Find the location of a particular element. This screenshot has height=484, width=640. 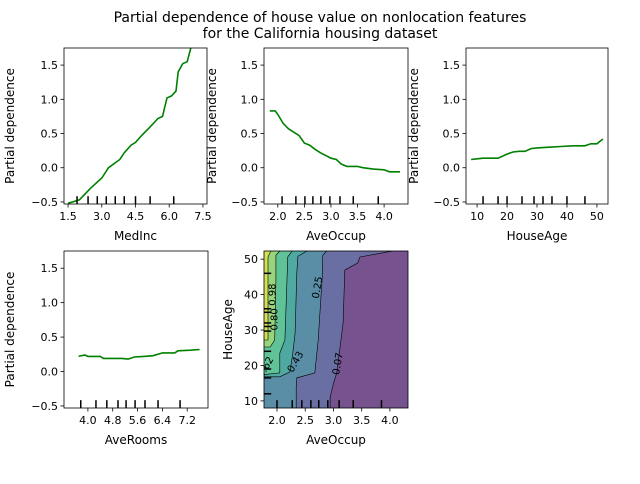

contour-band is located at coordinates (267, 295).